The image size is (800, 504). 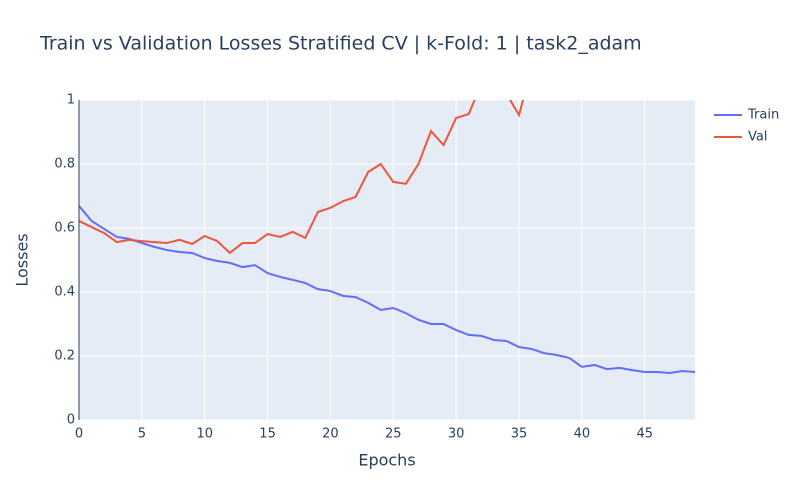 What do you see at coordinates (519, 434) in the screenshot?
I see `x-tick-label: 35` at bounding box center [519, 434].